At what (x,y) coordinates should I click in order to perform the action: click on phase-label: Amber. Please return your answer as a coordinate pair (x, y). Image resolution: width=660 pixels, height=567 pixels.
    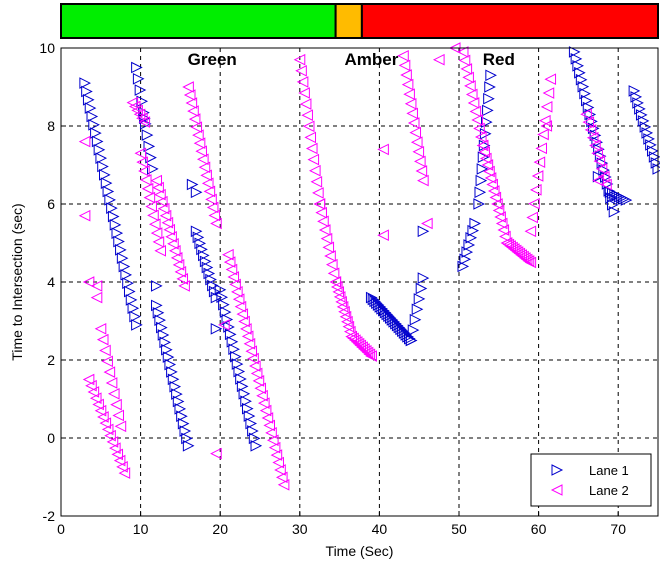
    Looking at the image, I should click on (372, 59).